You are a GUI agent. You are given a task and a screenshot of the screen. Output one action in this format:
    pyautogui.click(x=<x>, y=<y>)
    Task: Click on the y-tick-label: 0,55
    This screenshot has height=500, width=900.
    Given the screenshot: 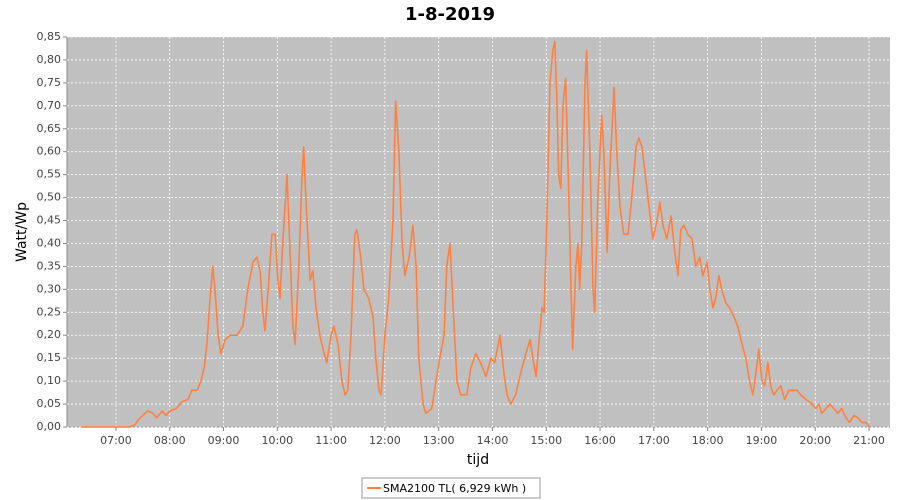 What is the action you would take?
    pyautogui.click(x=49, y=174)
    